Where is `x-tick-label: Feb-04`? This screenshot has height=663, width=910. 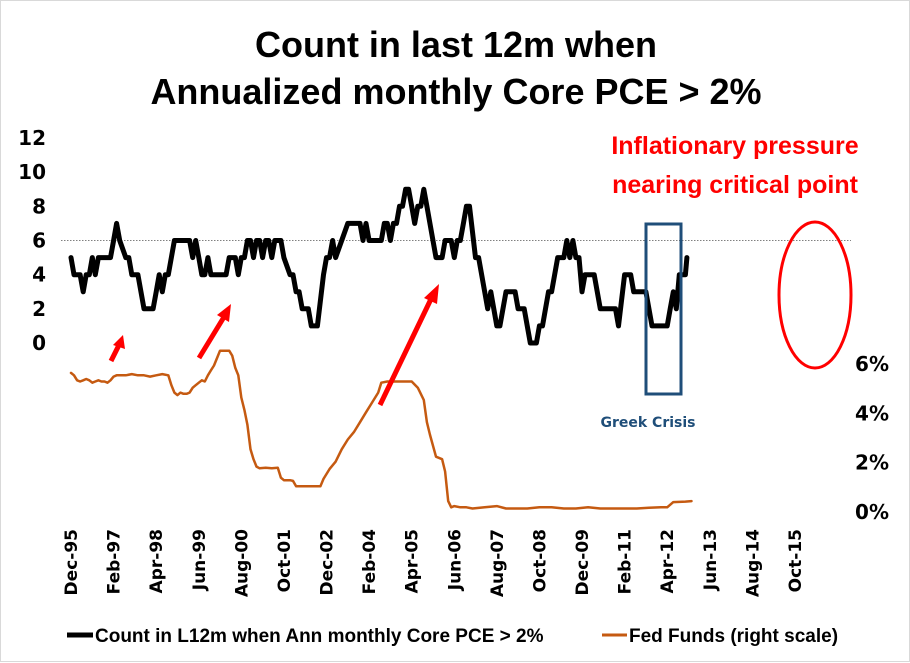 x-tick-label: Feb-04 is located at coordinates (370, 562).